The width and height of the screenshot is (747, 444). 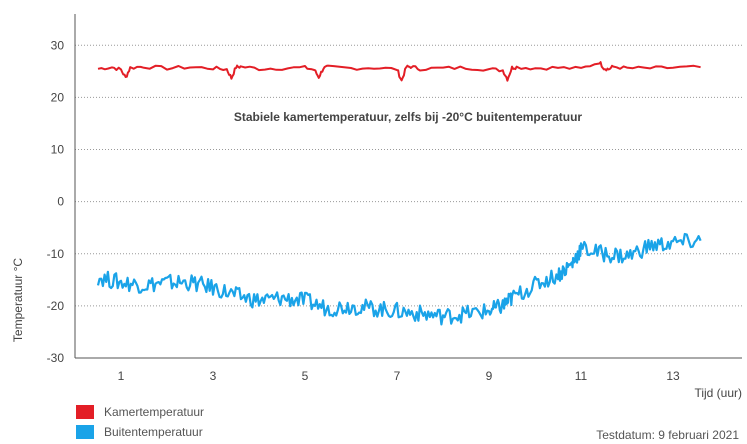 What do you see at coordinates (58, 45) in the screenshot?
I see `y-tick-label: 30` at bounding box center [58, 45].